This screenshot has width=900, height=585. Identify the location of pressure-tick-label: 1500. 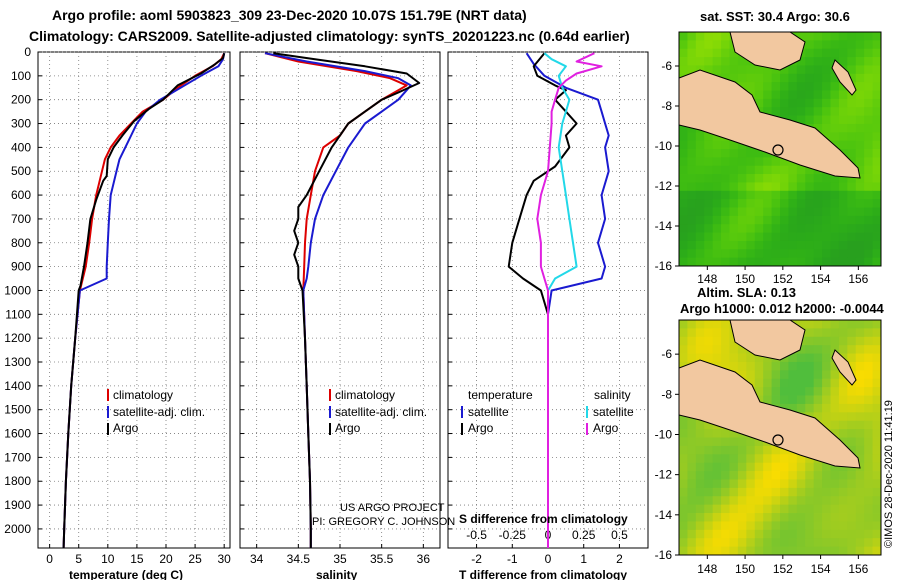
(17, 410).